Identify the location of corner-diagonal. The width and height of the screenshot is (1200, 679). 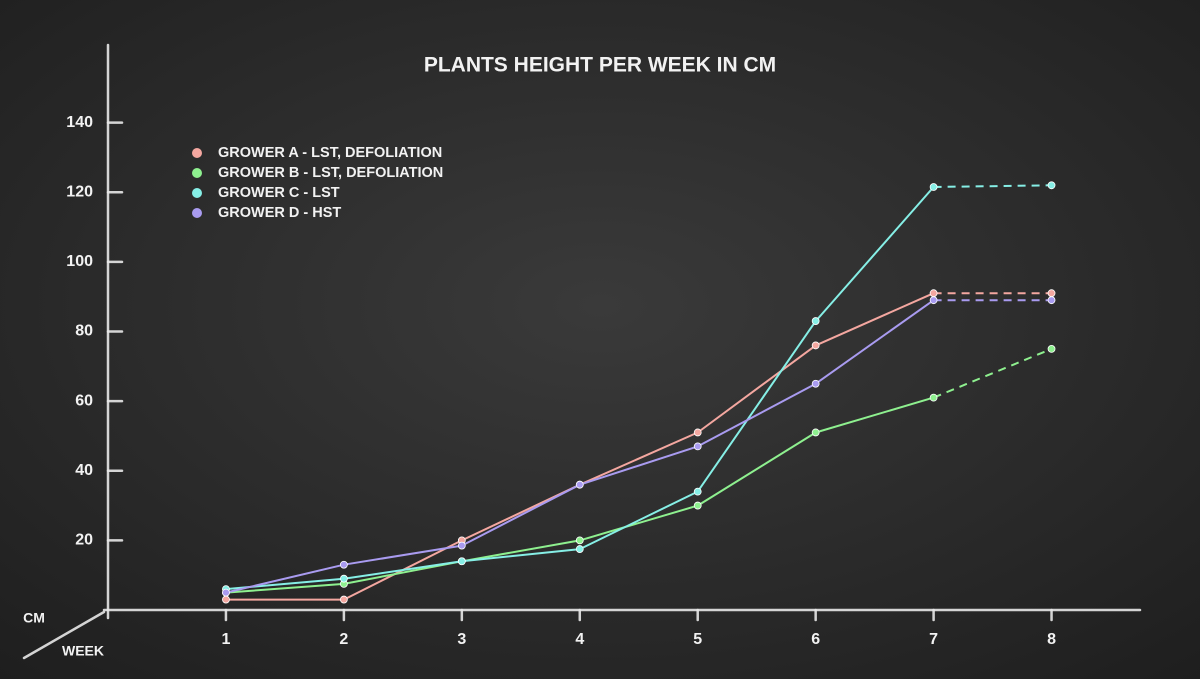
(64, 635).